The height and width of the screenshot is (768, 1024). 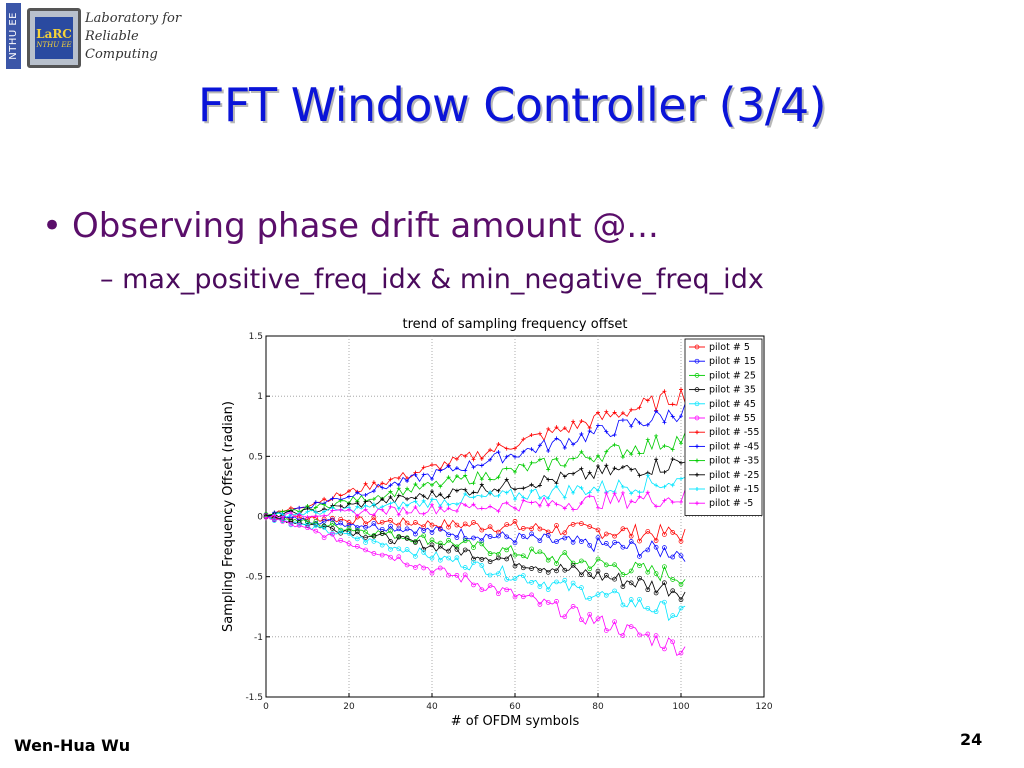 I want to click on slide-title: FFT Window Controller (3/4), so click(x=512, y=105).